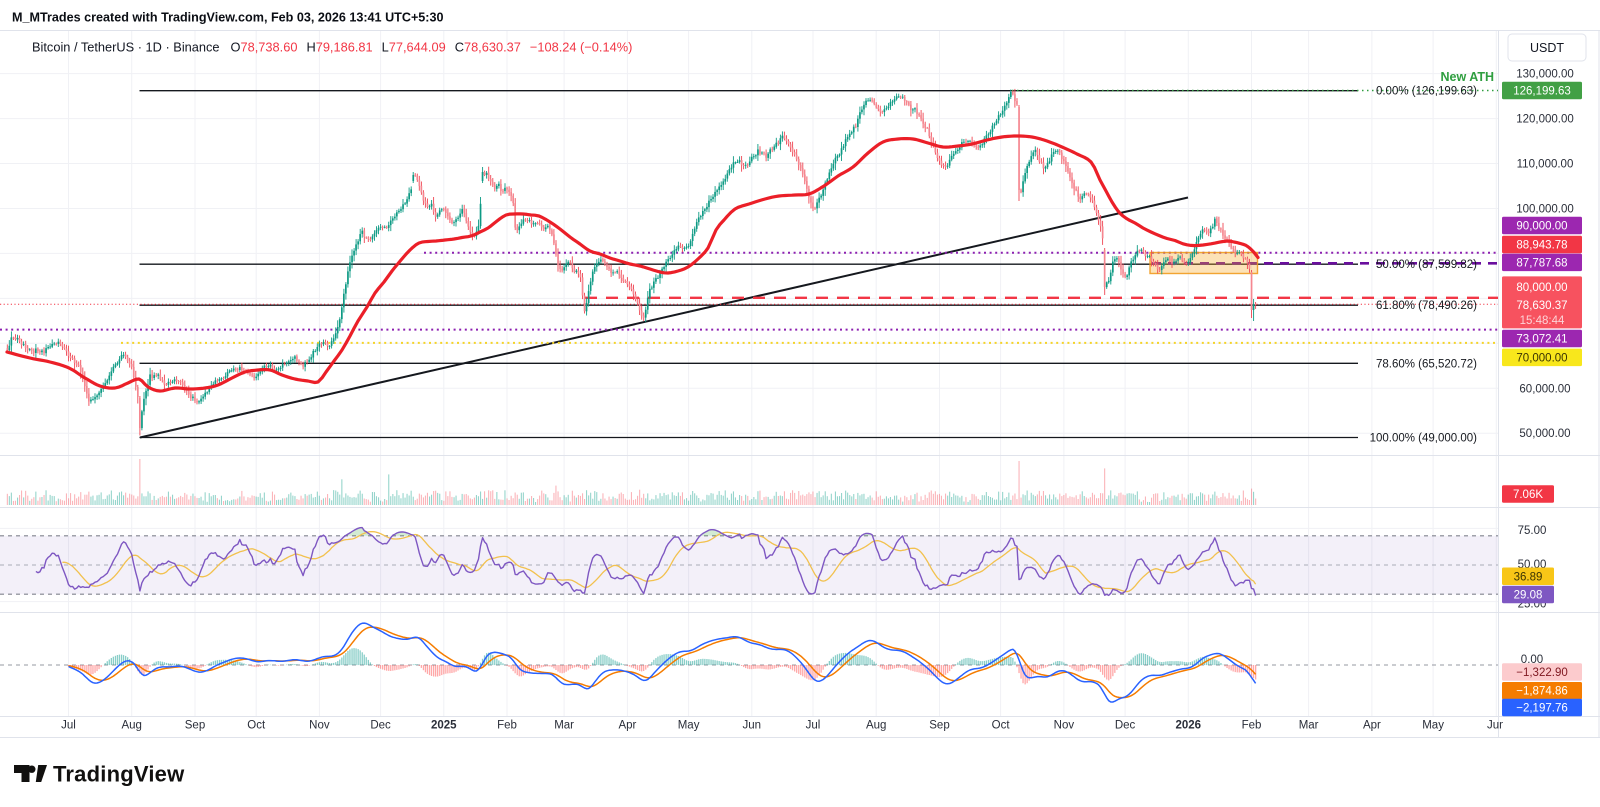  Describe the element at coordinates (1541, 692) in the screenshot. I see `svg-text: −1,874.86` at that location.